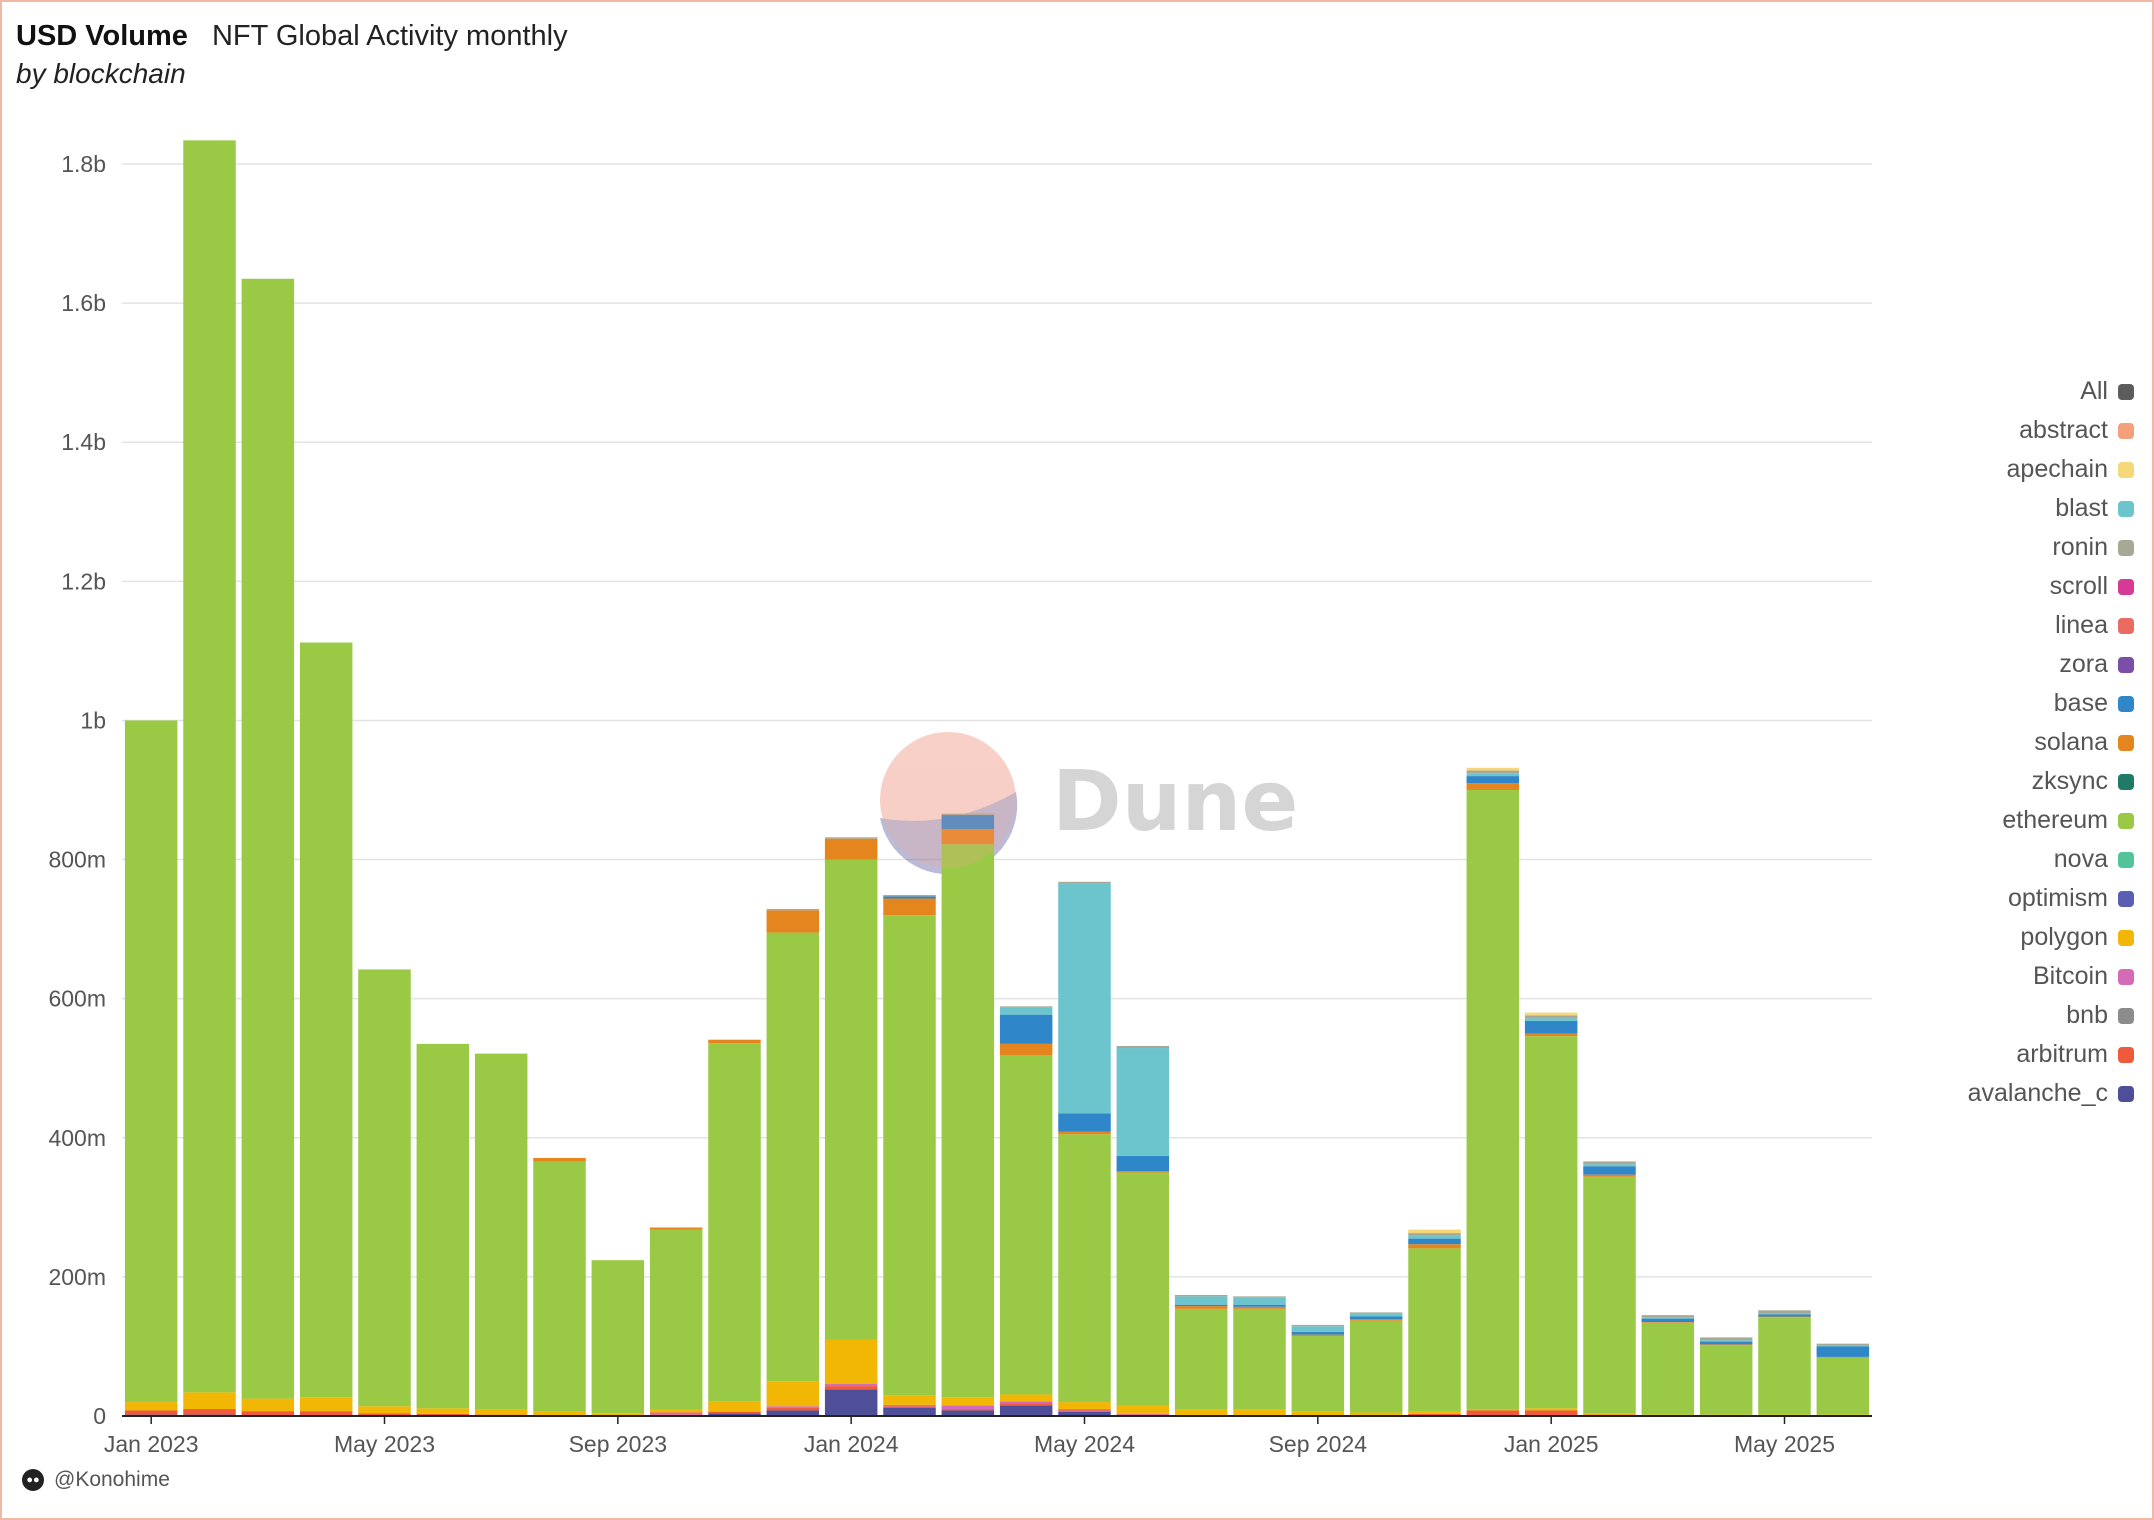  Describe the element at coordinates (2051, 469) in the screenshot. I see `legend-item-apechain: apechain` at that location.